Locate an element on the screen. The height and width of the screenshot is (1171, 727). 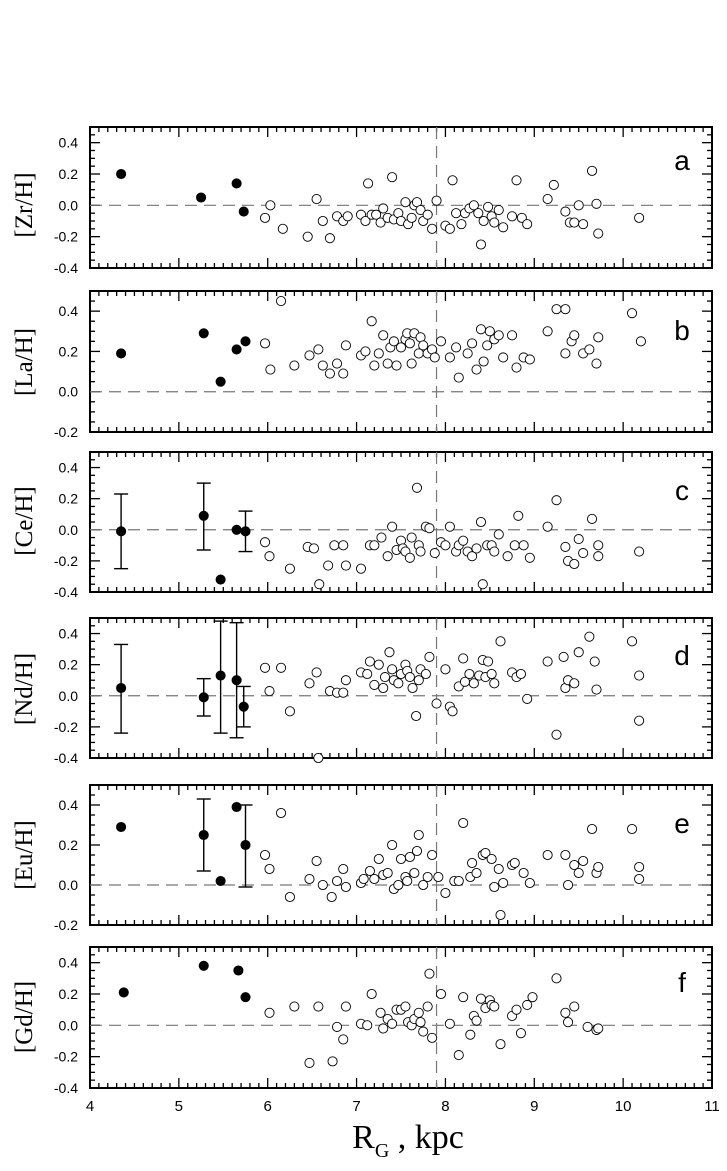
panel-d: -0.4 -0.2 0.0 0.2 0.4 [Nd/H] d is located at coordinates (362, 691).